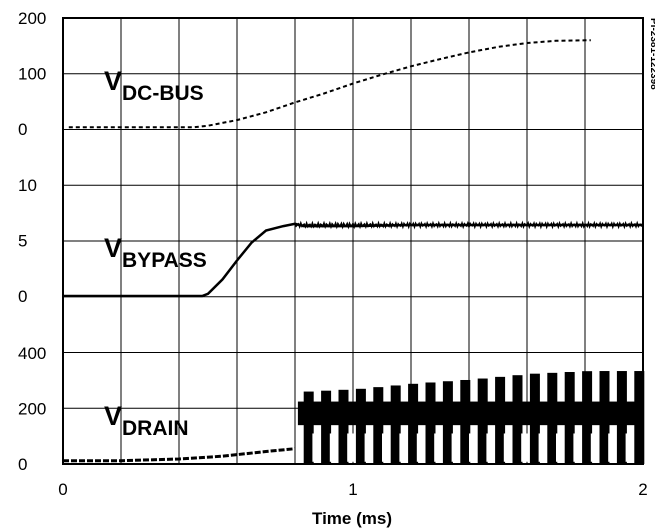  Describe the element at coordinates (154, 85) in the screenshot. I see `series-label: VDC-BUS` at that location.